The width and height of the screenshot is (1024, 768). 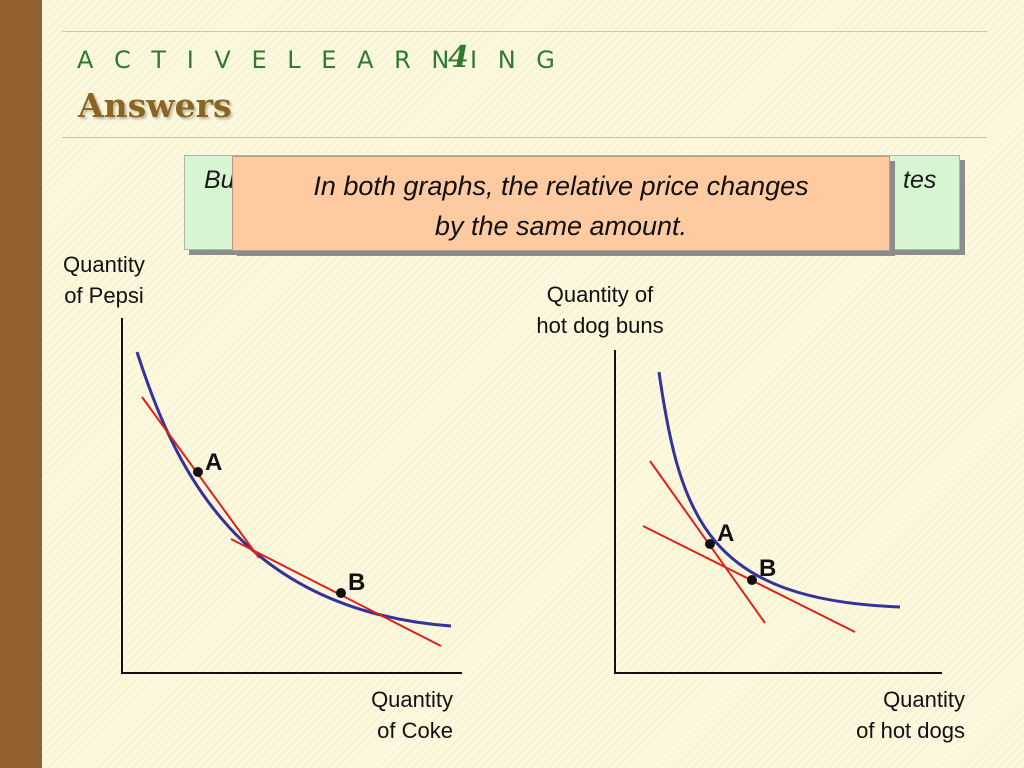 I want to click on left-budget-line-flat, so click(x=336, y=592).